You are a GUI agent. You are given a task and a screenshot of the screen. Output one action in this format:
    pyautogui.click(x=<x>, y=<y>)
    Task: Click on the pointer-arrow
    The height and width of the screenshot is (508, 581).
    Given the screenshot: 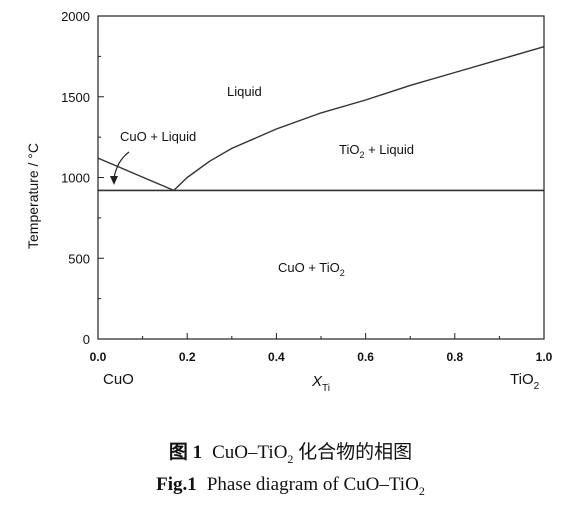 What is the action you would take?
    pyautogui.click(x=121, y=165)
    